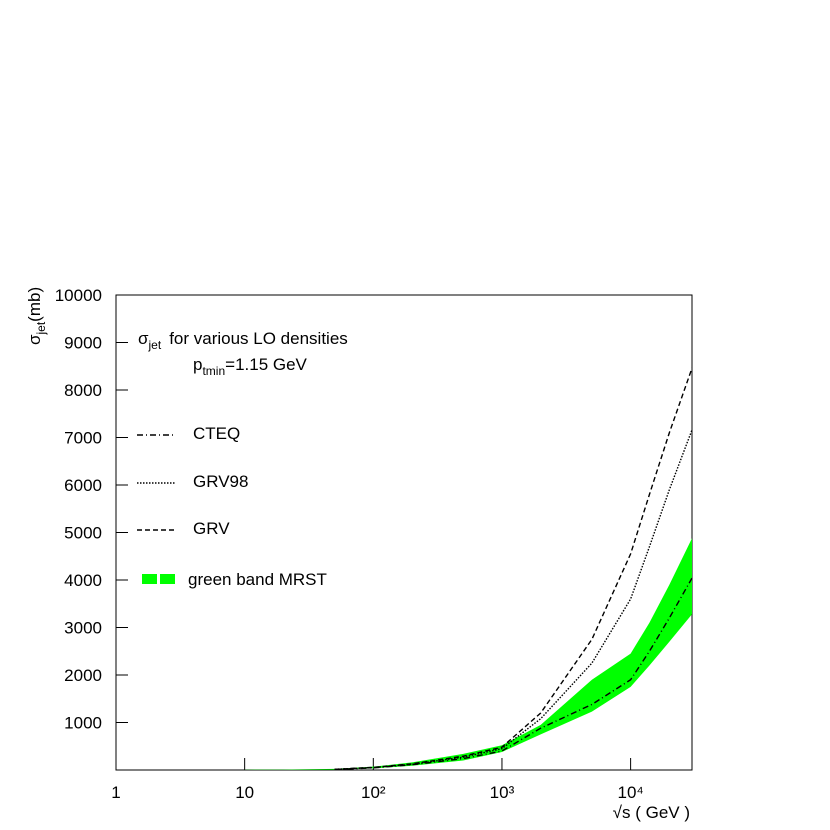 The width and height of the screenshot is (830, 830). I want to click on y-title-symbol: σ, so click(34, 339).